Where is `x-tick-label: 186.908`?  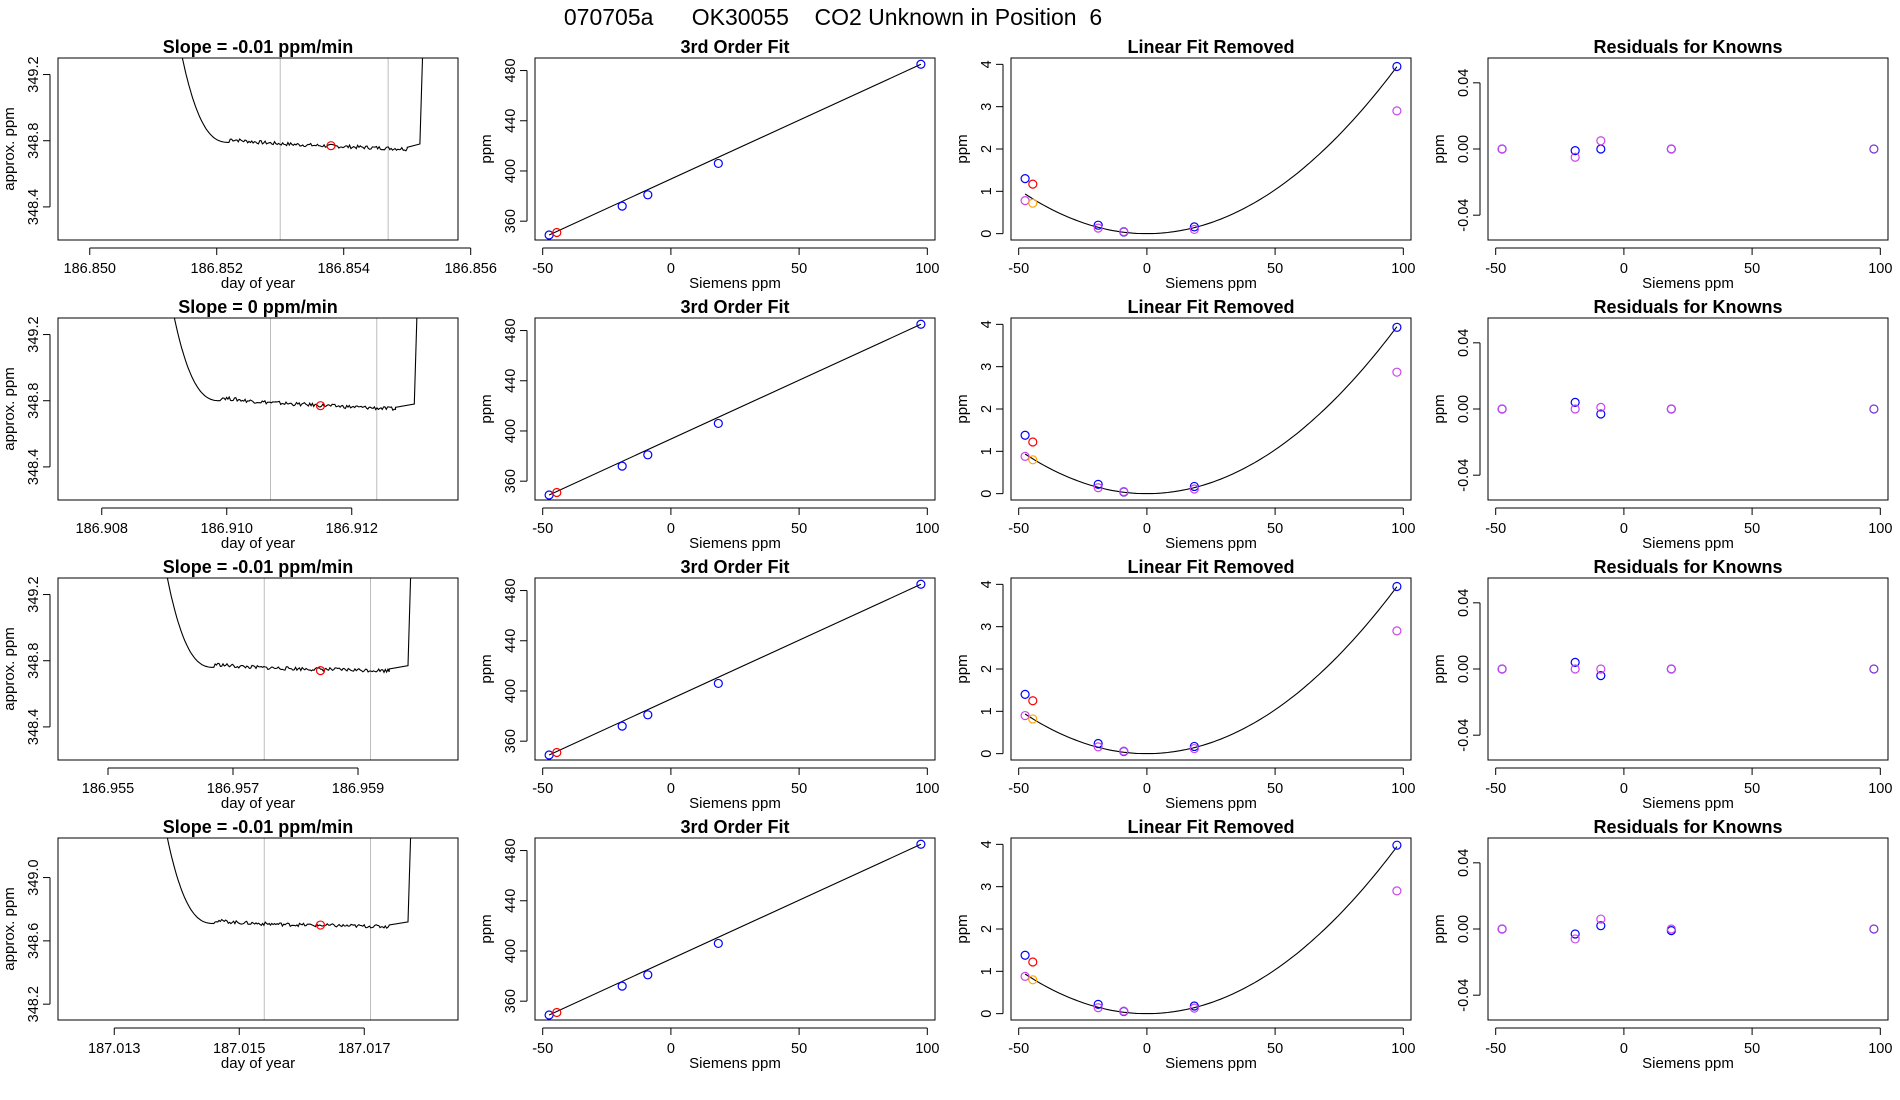 x-tick-label: 186.908 is located at coordinates (102, 529).